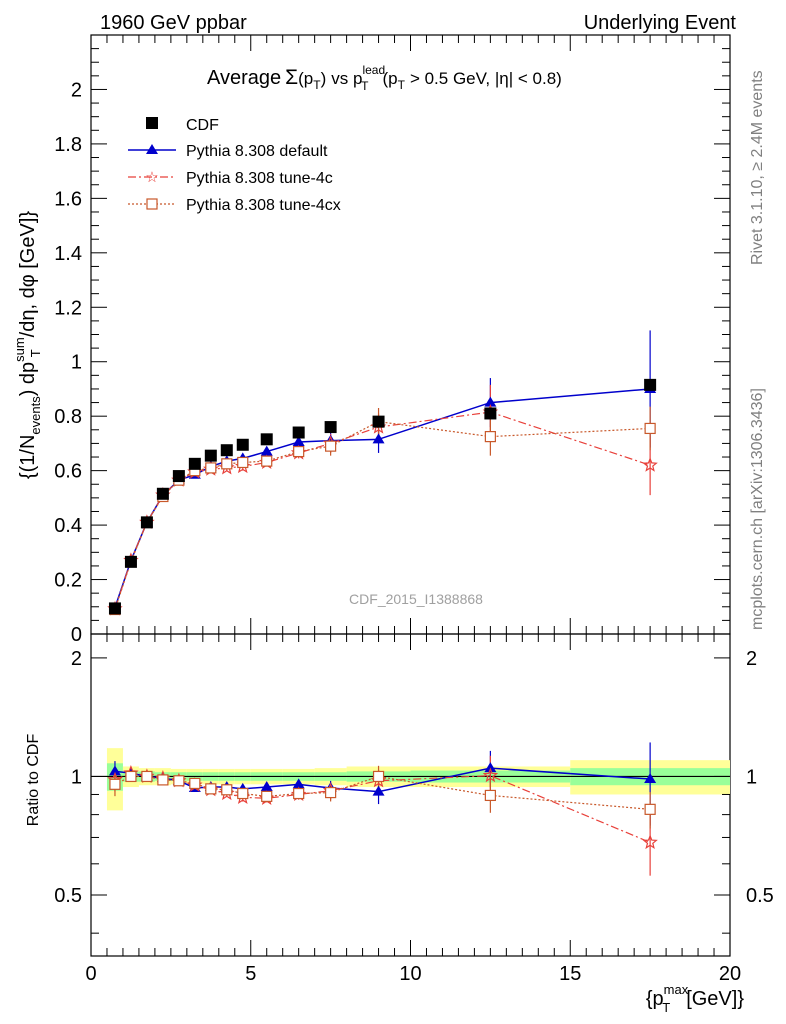 The image size is (786, 1024). What do you see at coordinates (570, 974) in the screenshot?
I see `x-tick-label: 15` at bounding box center [570, 974].